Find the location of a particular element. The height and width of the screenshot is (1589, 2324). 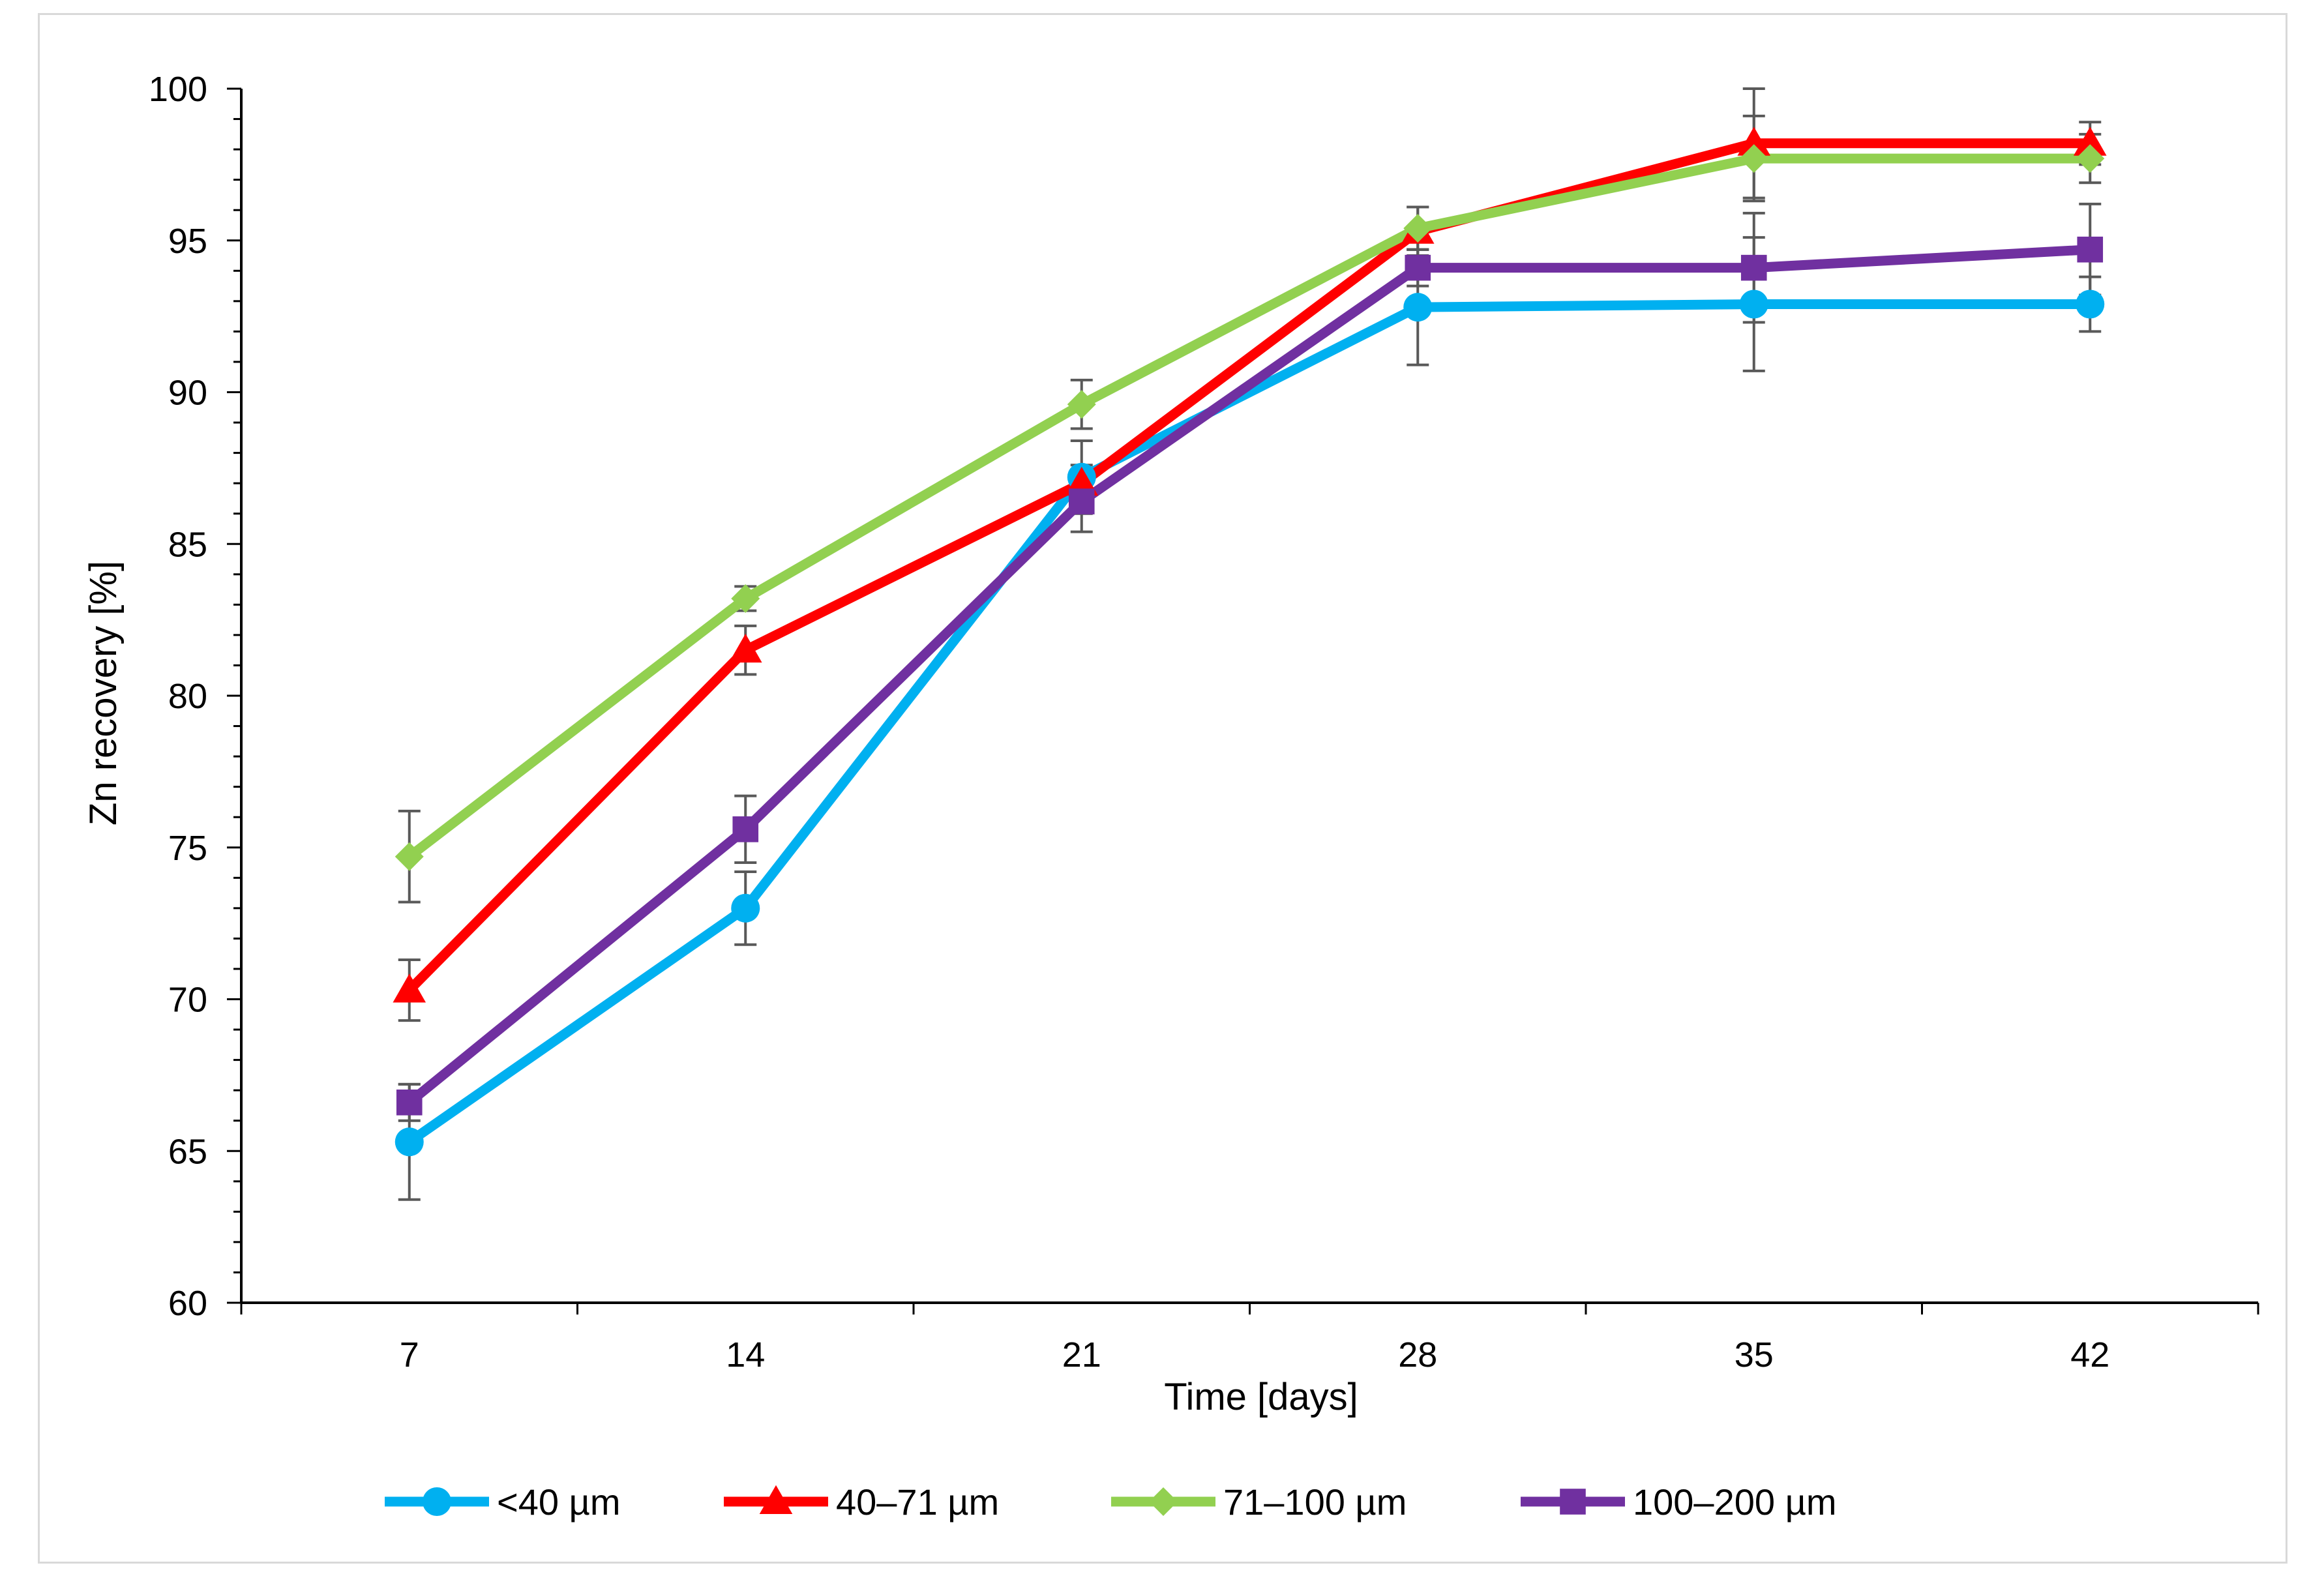

y-tick-label: 75 is located at coordinates (188, 848).